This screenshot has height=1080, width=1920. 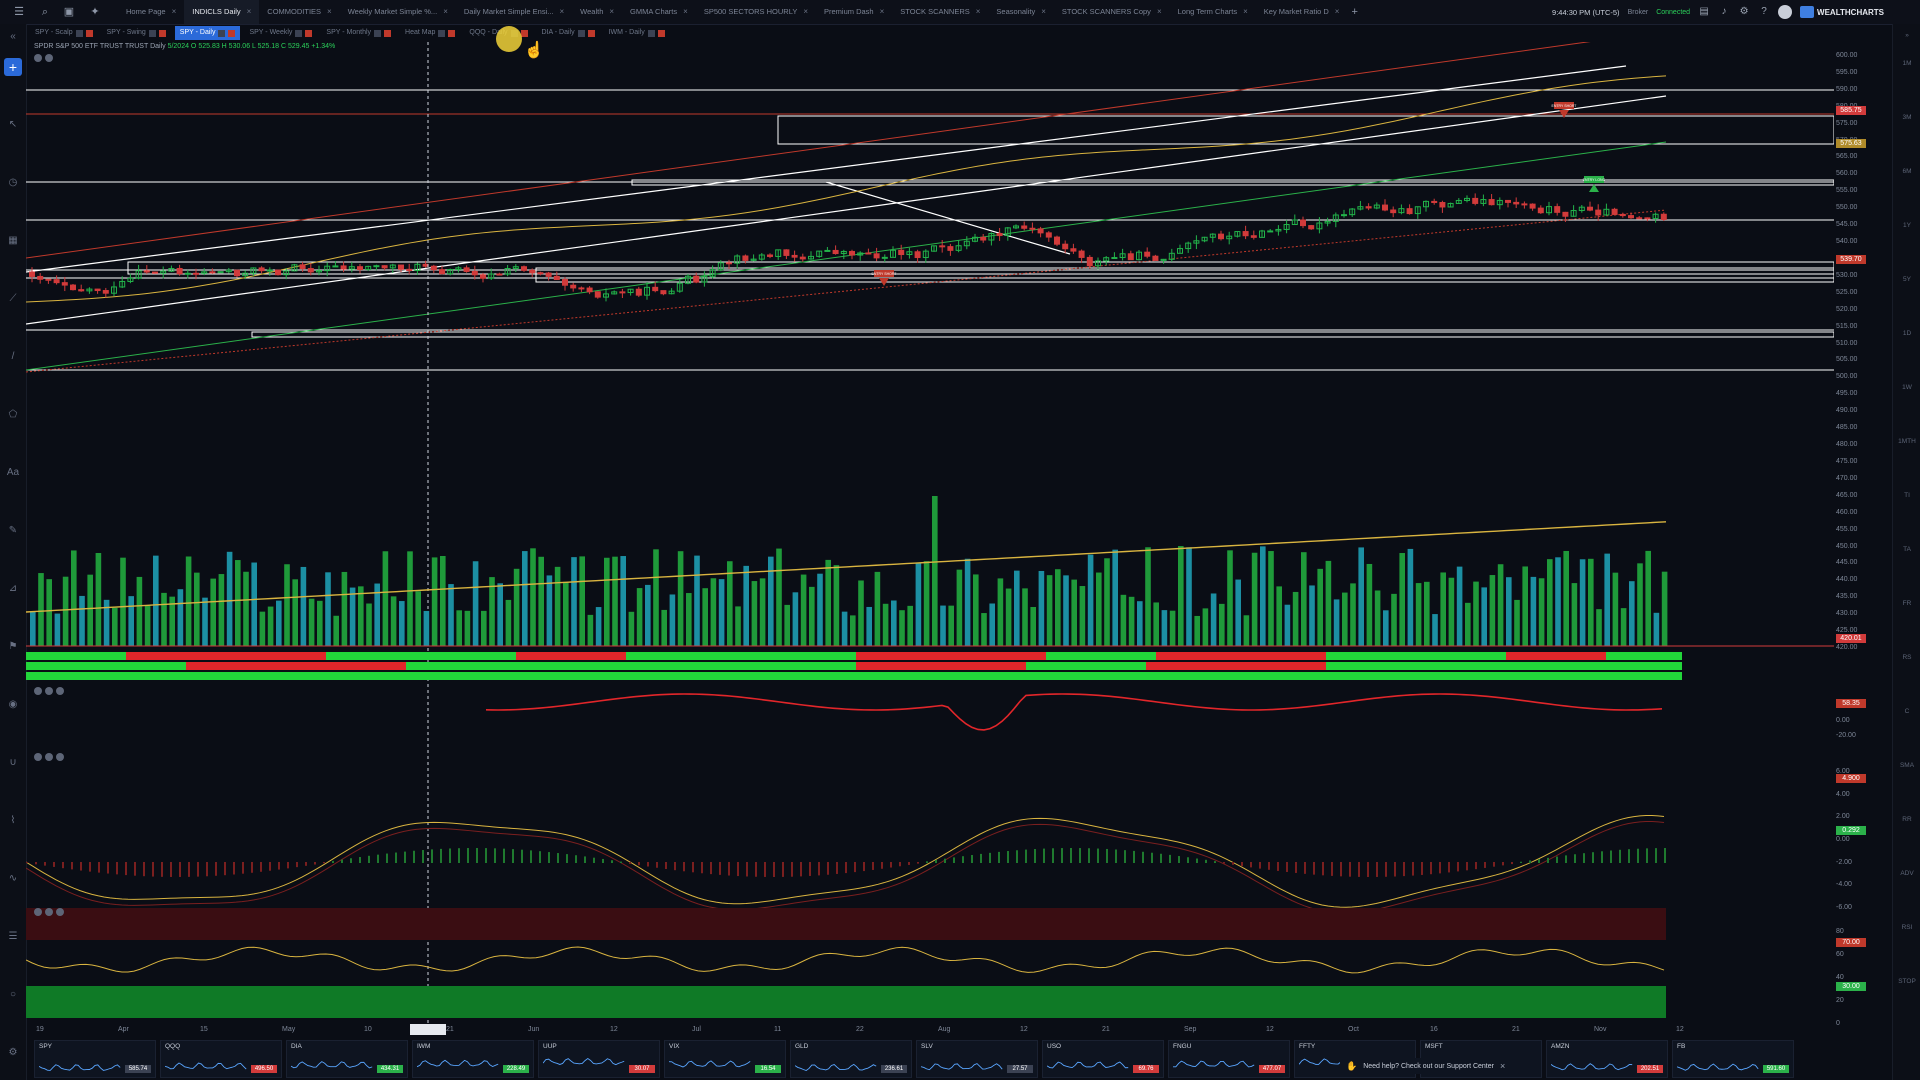 I want to click on chart-tab: SPY - Monthly, so click(x=358, y=33).